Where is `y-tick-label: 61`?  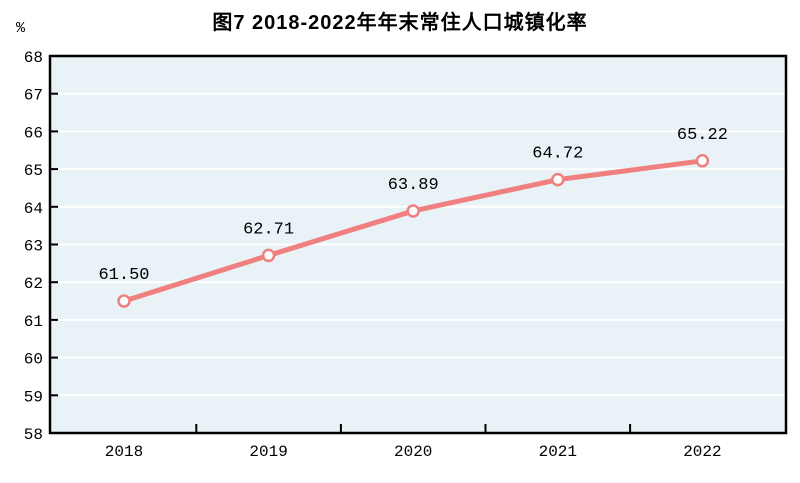 y-tick-label: 61 is located at coordinates (33, 322).